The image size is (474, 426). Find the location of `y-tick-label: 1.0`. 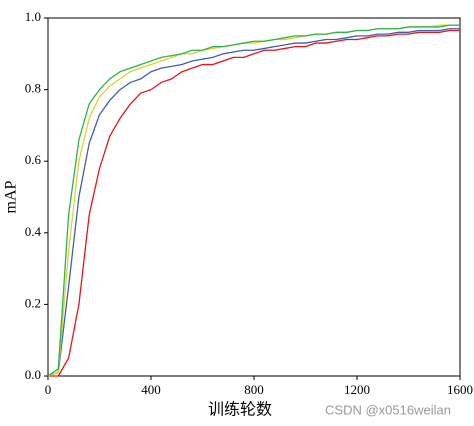

y-tick-label: 1.0 is located at coordinates (33, 16).